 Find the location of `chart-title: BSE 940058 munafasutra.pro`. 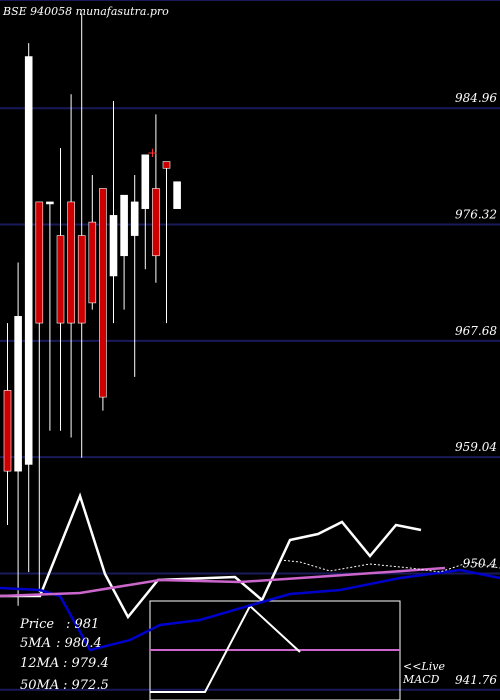

chart-title: BSE 940058 munafasutra.pro is located at coordinates (85, 11).